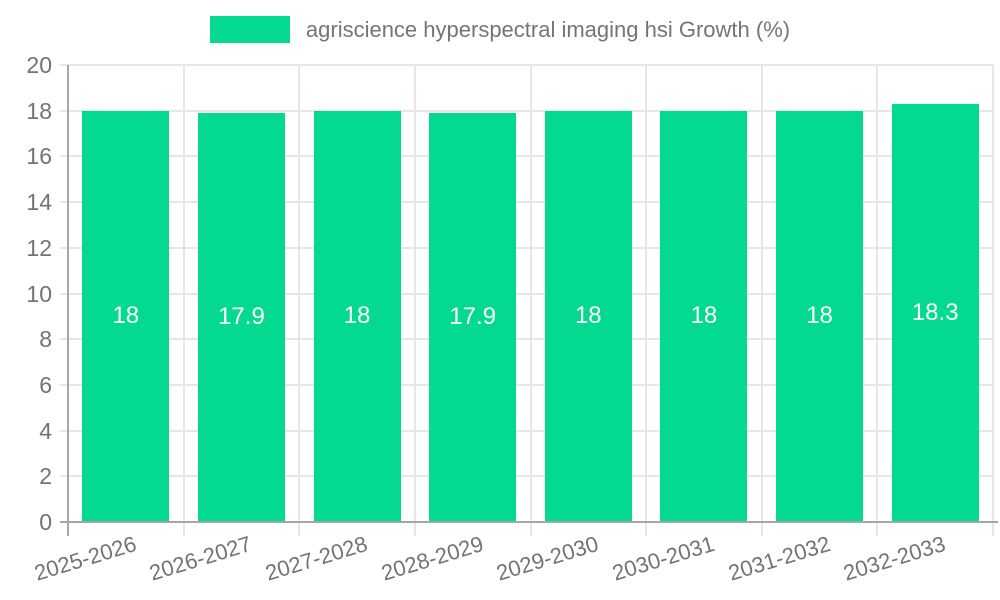  I want to click on x-axis-line, so click(529, 522).